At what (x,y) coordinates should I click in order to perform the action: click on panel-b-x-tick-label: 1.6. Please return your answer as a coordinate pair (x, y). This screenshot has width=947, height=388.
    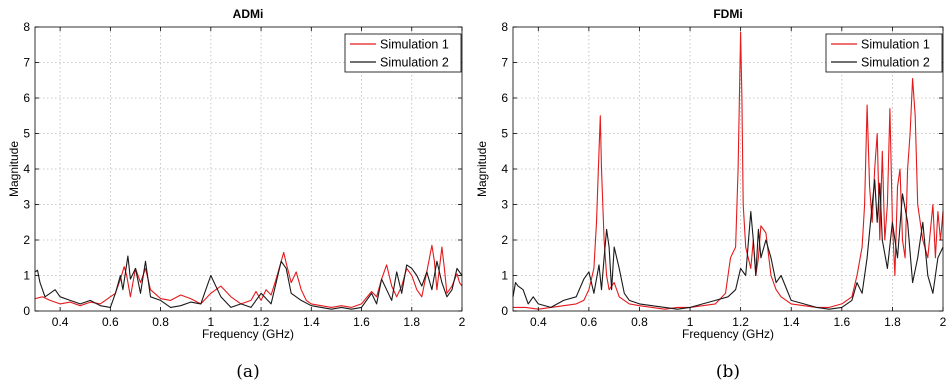
    Looking at the image, I should click on (841, 322).